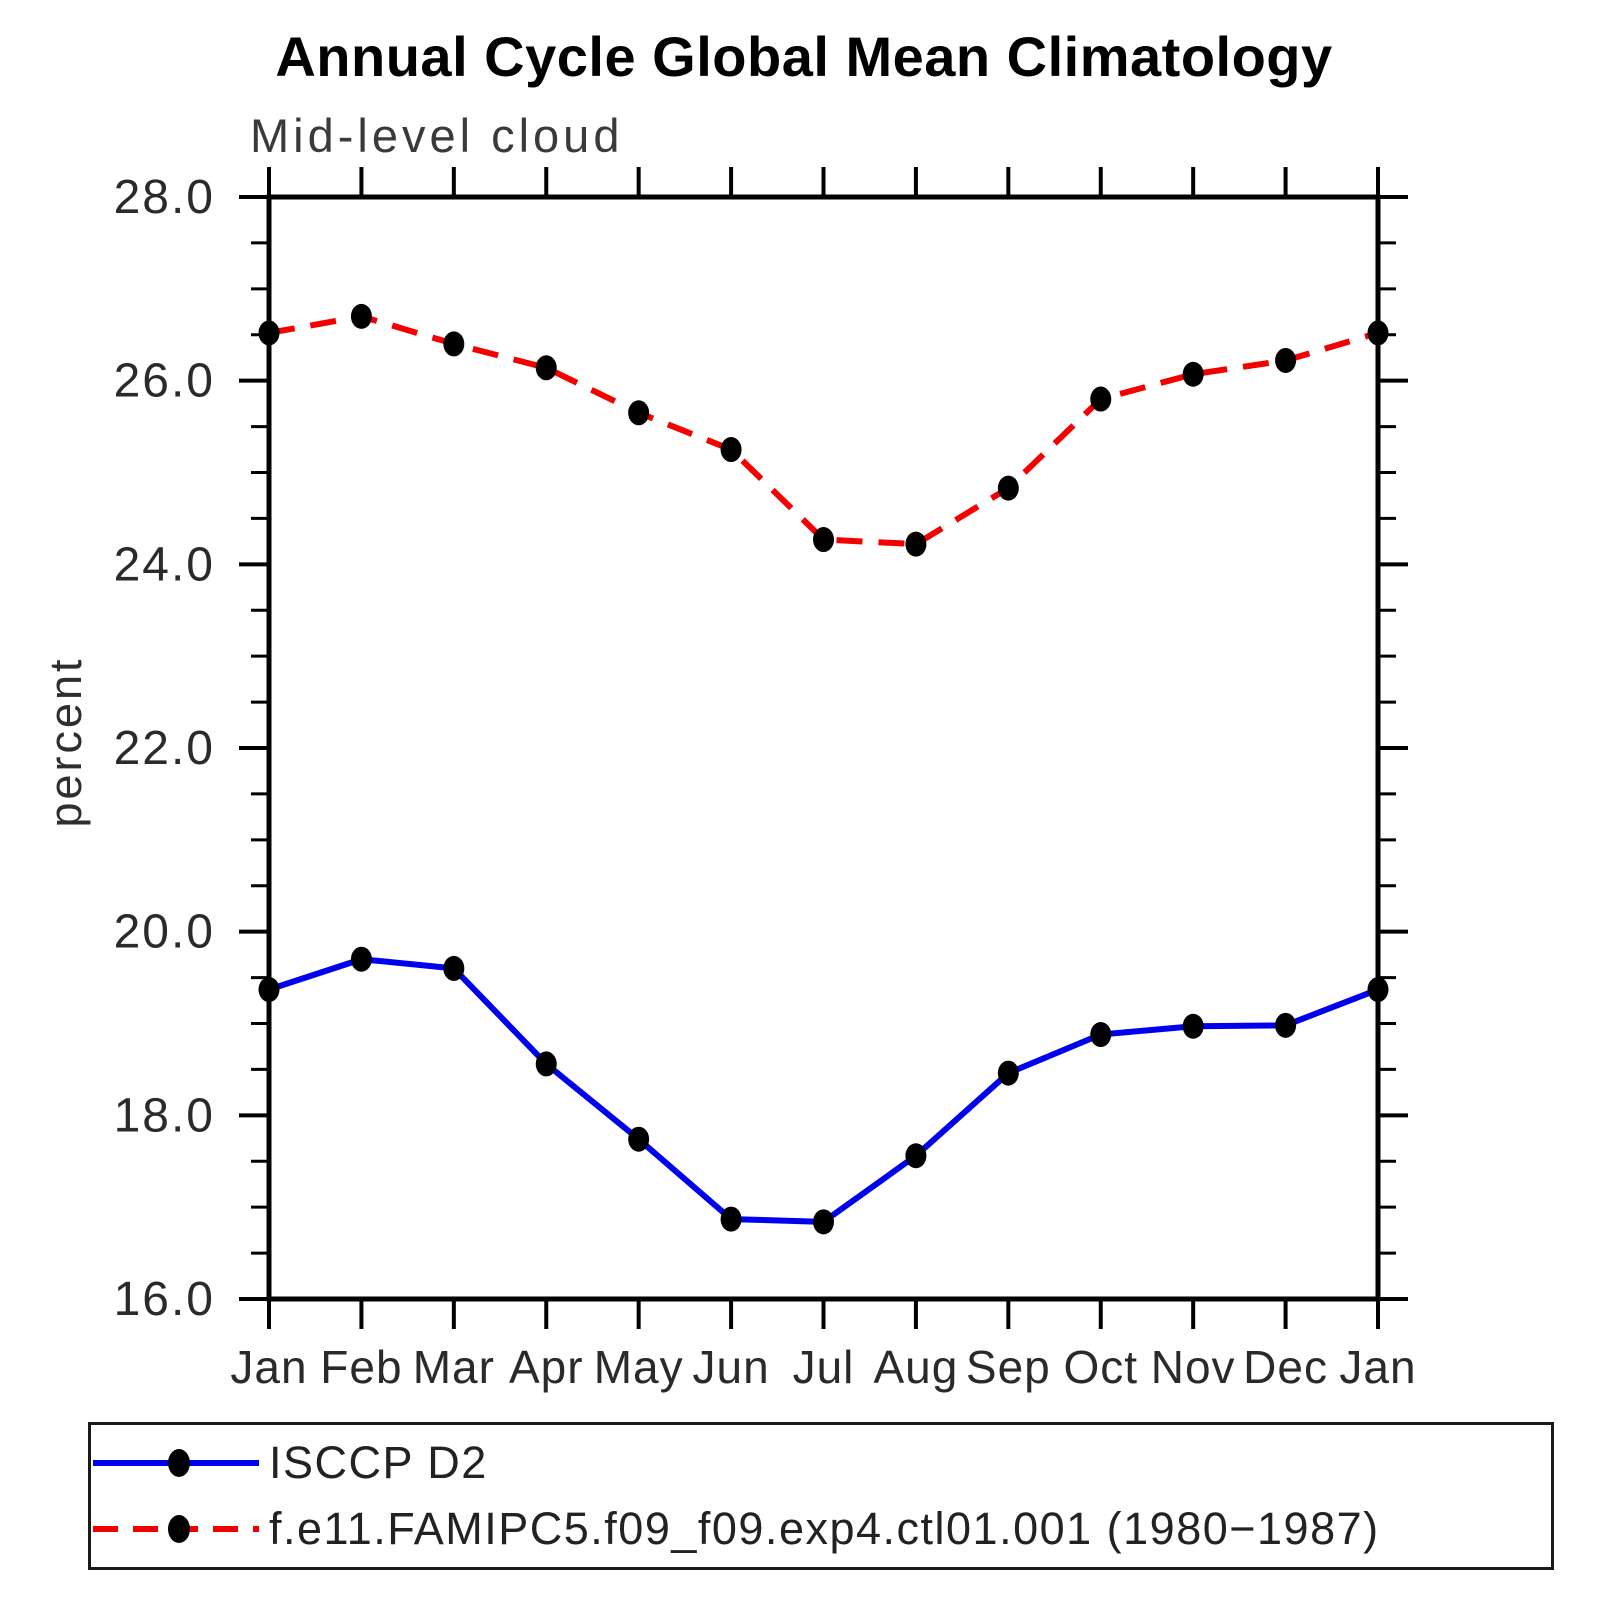 This screenshot has width=1608, height=1608. What do you see at coordinates (164, 381) in the screenshot?
I see `y-tick-label: 26.0` at bounding box center [164, 381].